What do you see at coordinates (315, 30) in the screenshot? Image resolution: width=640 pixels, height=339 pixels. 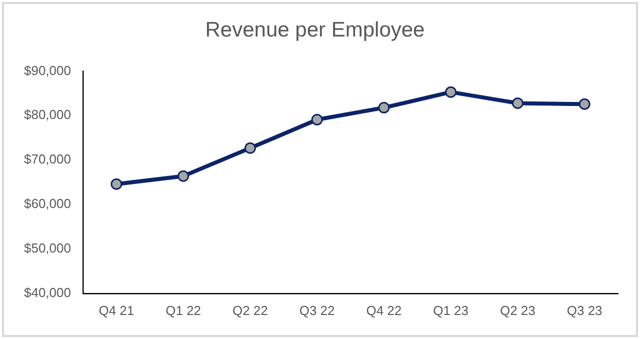 I see `chart-title: Revenue per Employee` at bounding box center [315, 30].